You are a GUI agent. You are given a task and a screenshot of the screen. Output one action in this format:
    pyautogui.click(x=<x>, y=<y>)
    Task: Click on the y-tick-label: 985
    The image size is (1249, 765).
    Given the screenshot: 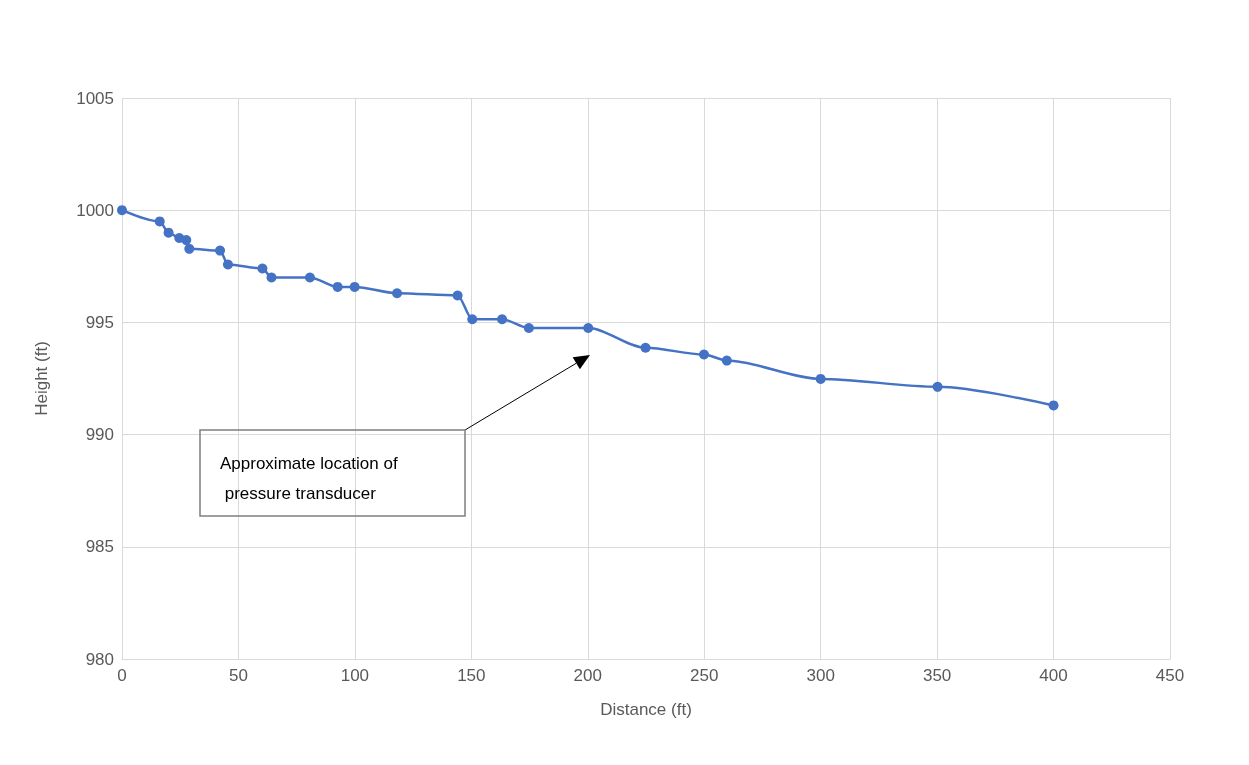 What is the action you would take?
    pyautogui.click(x=99, y=547)
    